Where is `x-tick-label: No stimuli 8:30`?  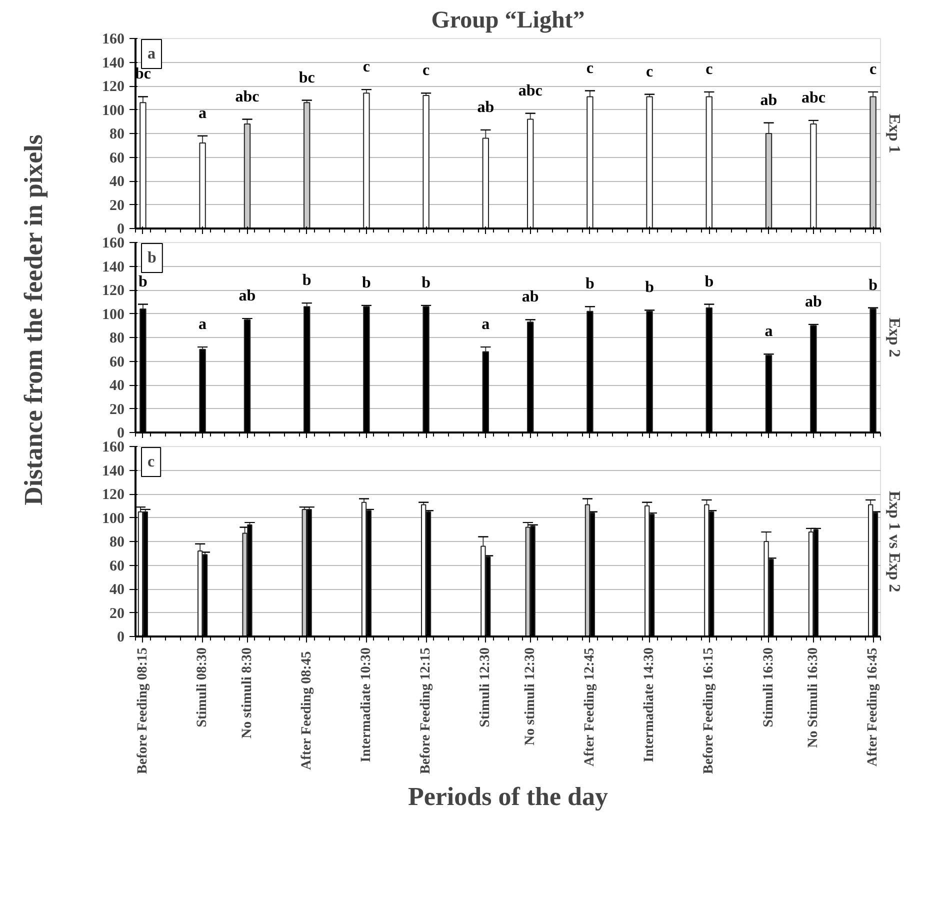 x-tick-label: No stimuli 8:30 is located at coordinates (247, 693).